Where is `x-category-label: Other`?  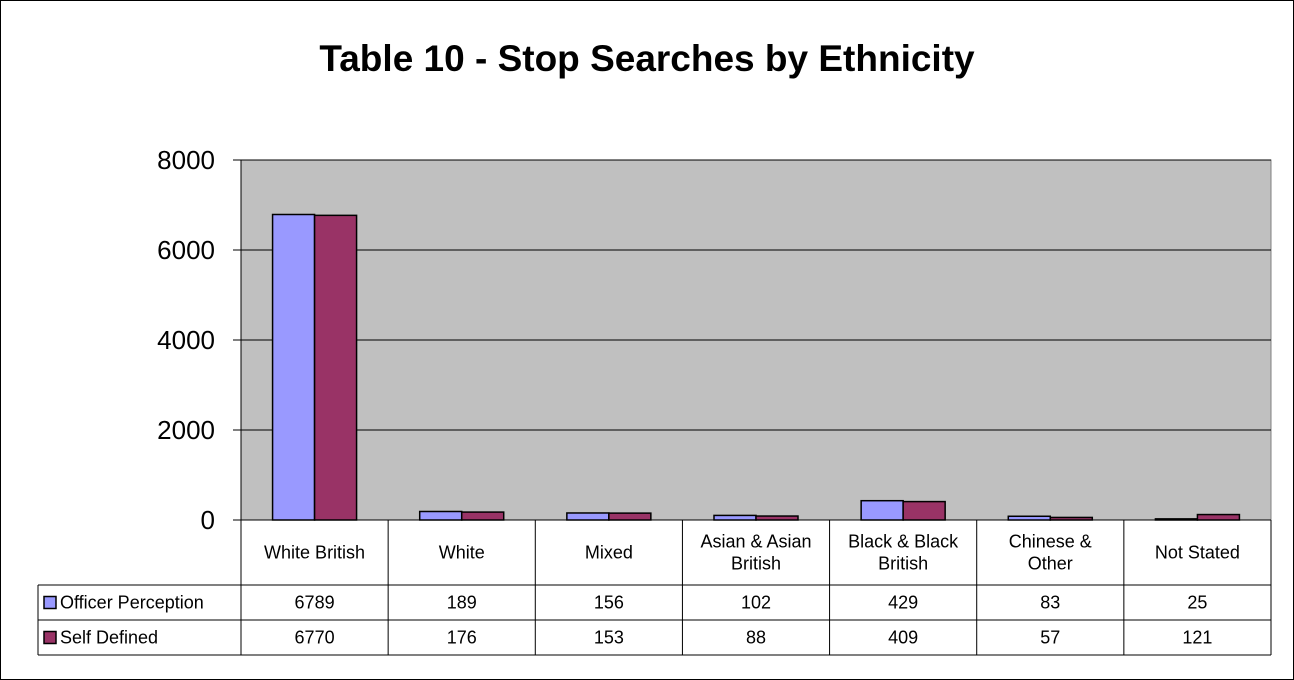
x-category-label: Other is located at coordinates (1050, 564).